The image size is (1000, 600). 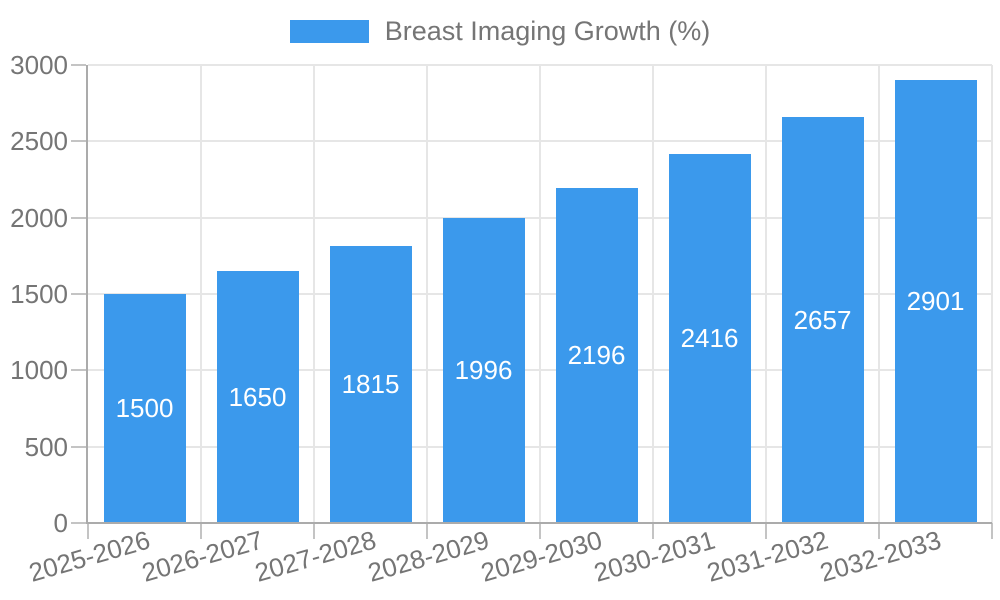 I want to click on legend-label: Breast Imaging Growth (%), so click(x=547, y=31).